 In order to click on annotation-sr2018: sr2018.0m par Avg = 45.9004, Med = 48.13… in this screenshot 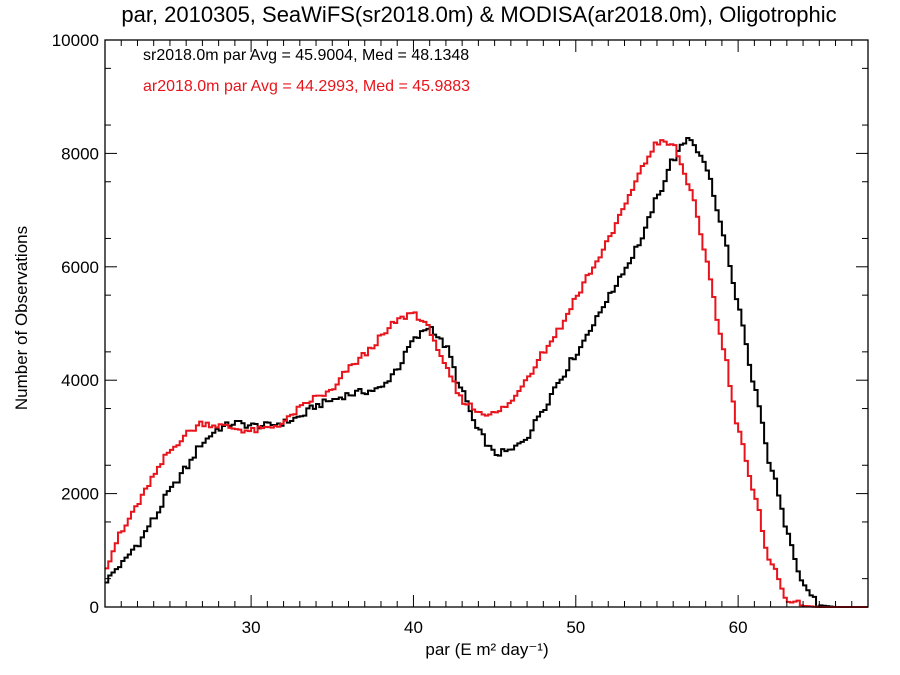, I will do `click(306, 55)`.